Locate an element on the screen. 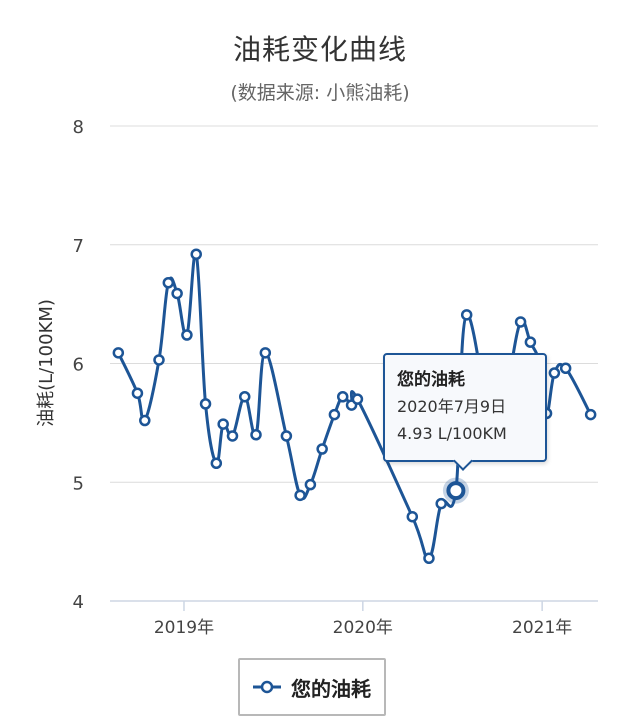 The width and height of the screenshot is (640, 721). active-data-point is located at coordinates (456, 491).